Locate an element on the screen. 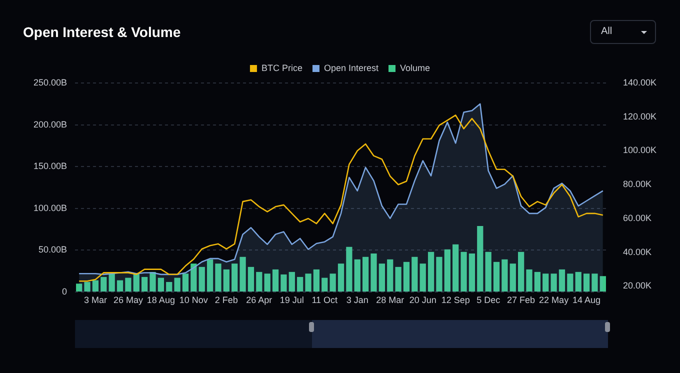 The image size is (680, 373). y2-tick-label: 100.00K is located at coordinates (640, 150).